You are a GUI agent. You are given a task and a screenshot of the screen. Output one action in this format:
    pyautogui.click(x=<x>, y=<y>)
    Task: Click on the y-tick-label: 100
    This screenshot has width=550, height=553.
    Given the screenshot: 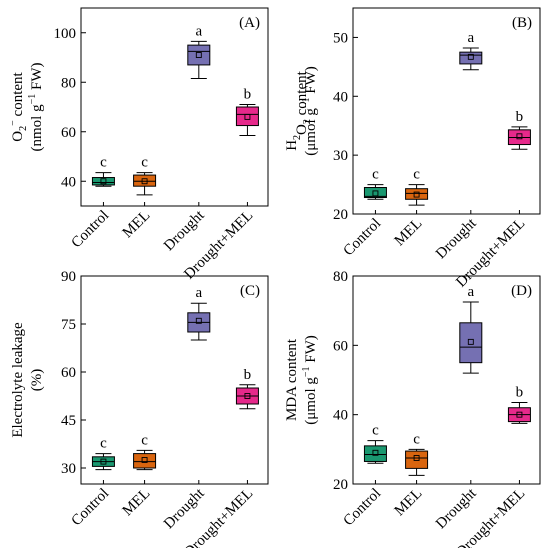 What is the action you would take?
    pyautogui.click(x=65, y=34)
    